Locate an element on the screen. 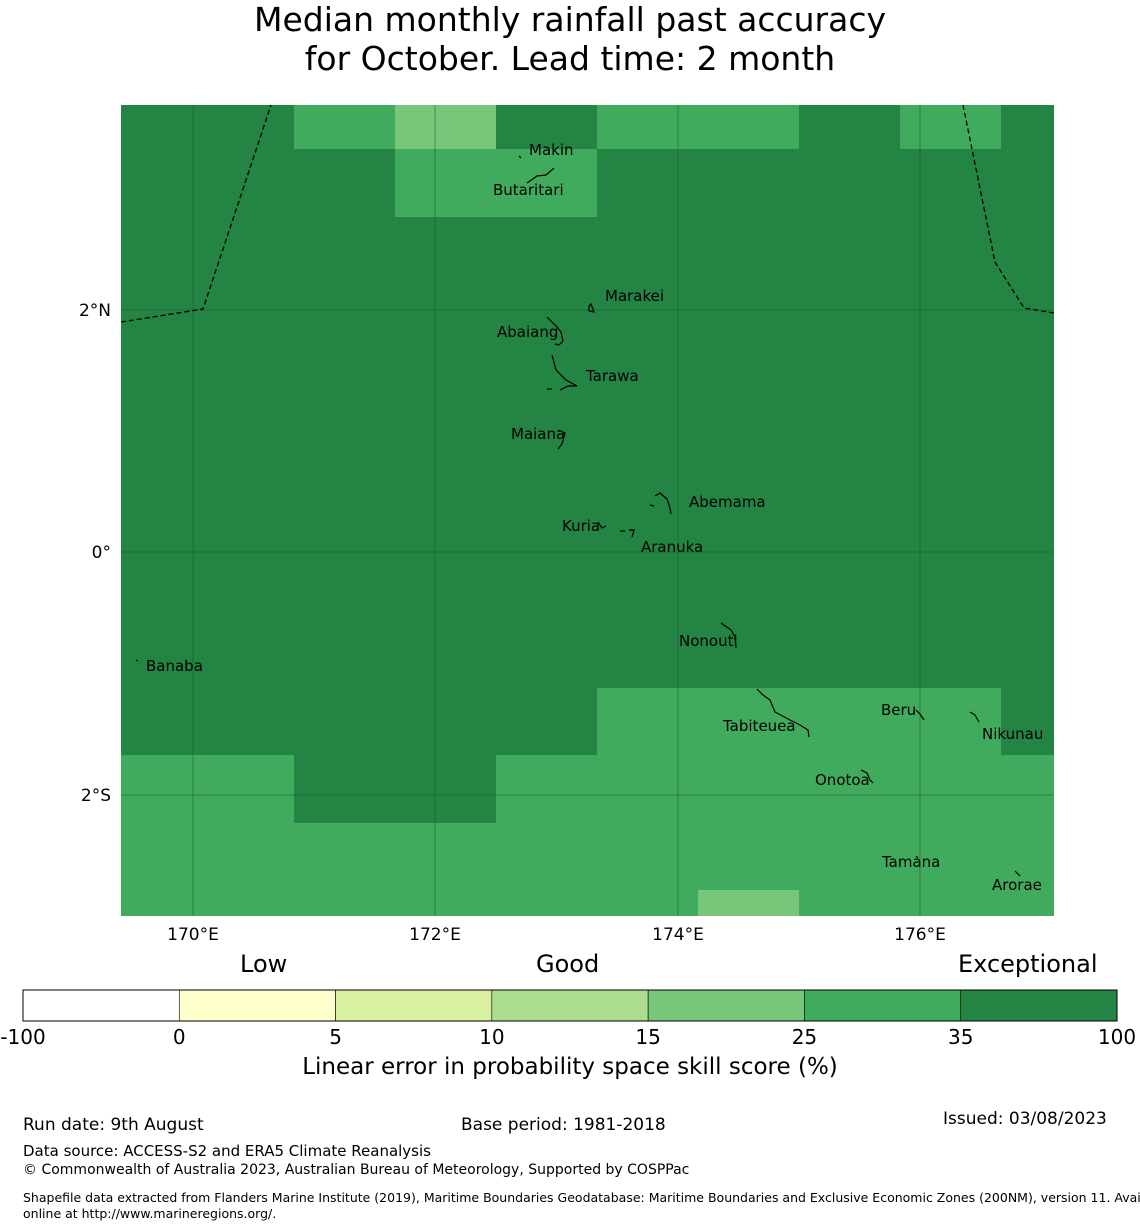  island-tarawa is located at coordinates (562, 372).